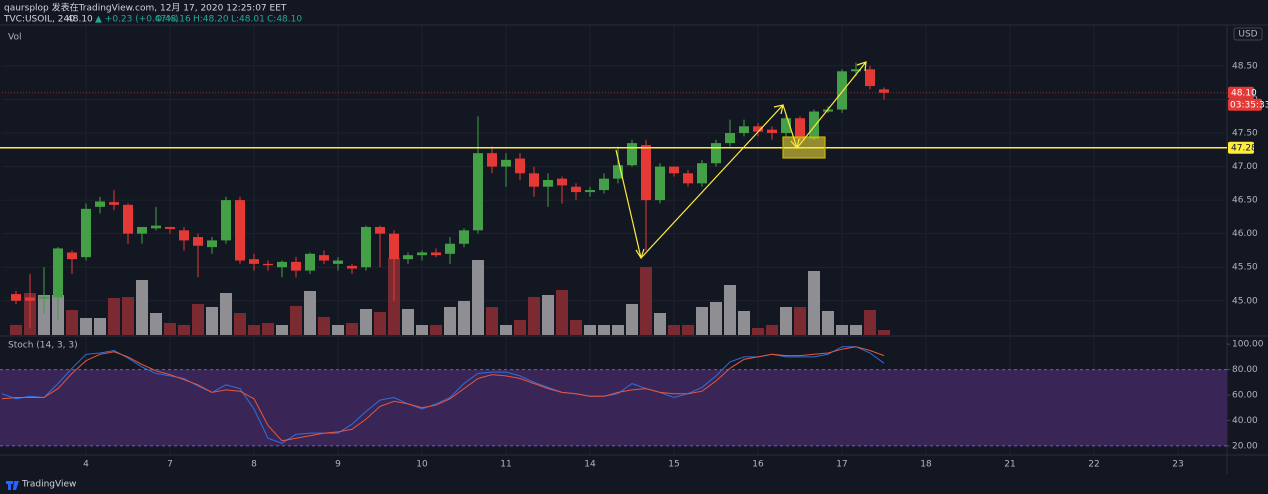  Describe the element at coordinates (248, 20) in the screenshot. I see `ohlc: L:48.01` at that location.